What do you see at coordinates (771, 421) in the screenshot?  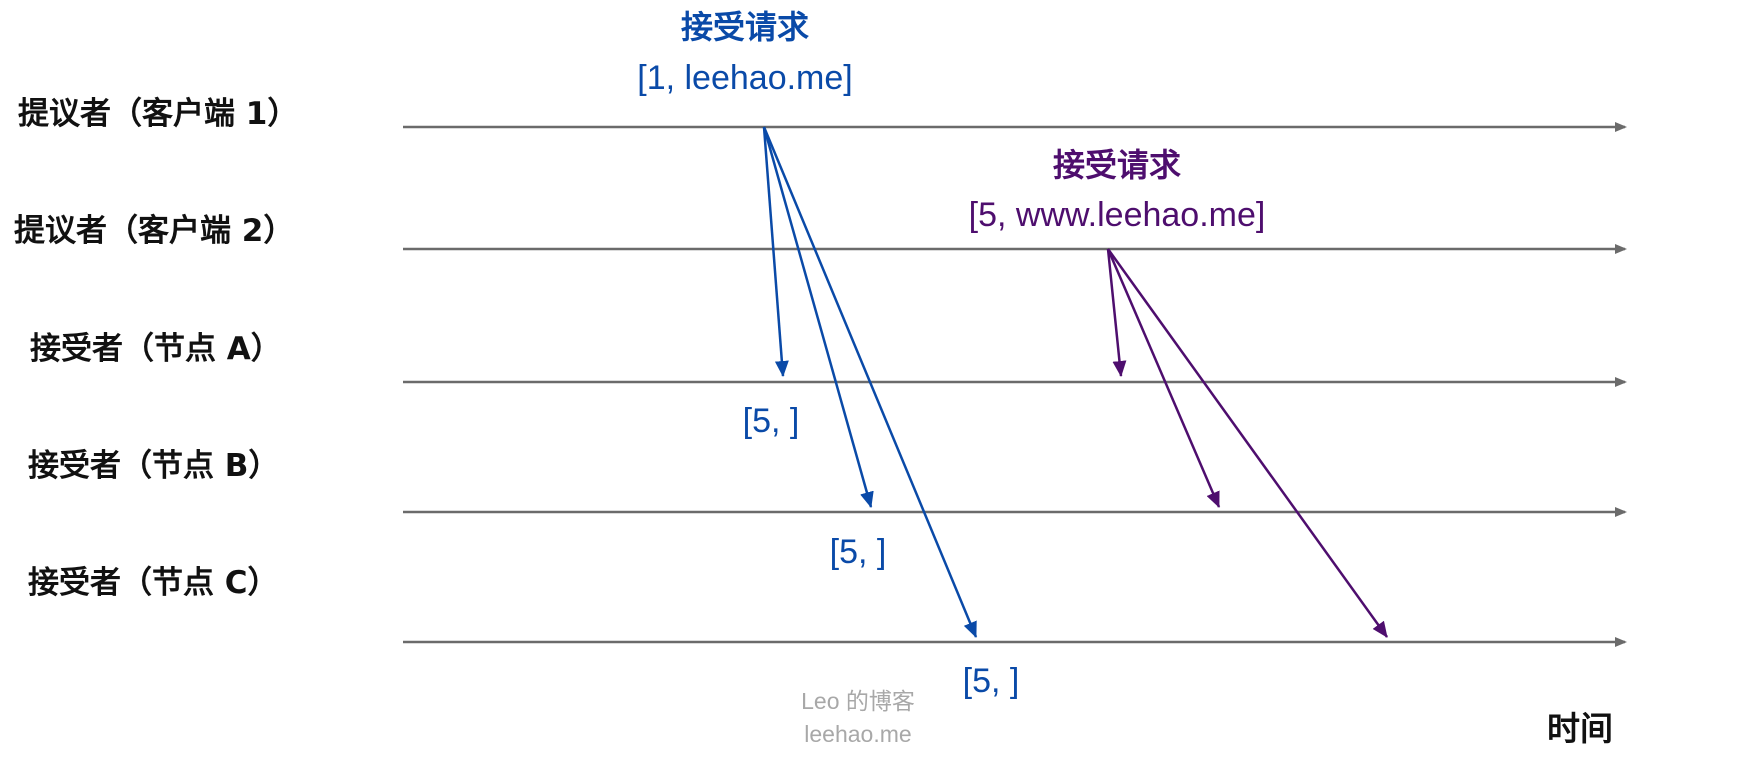 I see `response-node-a: [5, ]` at bounding box center [771, 421].